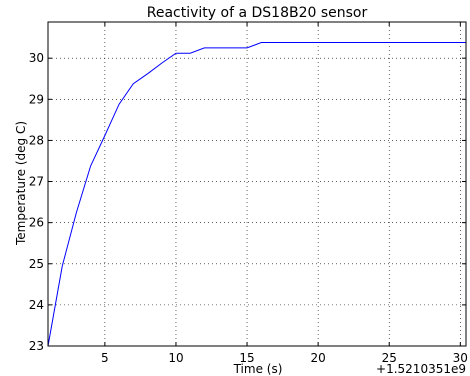 This screenshot has height=376, width=470. I want to click on chart-title: Reactivity of a DS18B20 sensor, so click(257, 13).